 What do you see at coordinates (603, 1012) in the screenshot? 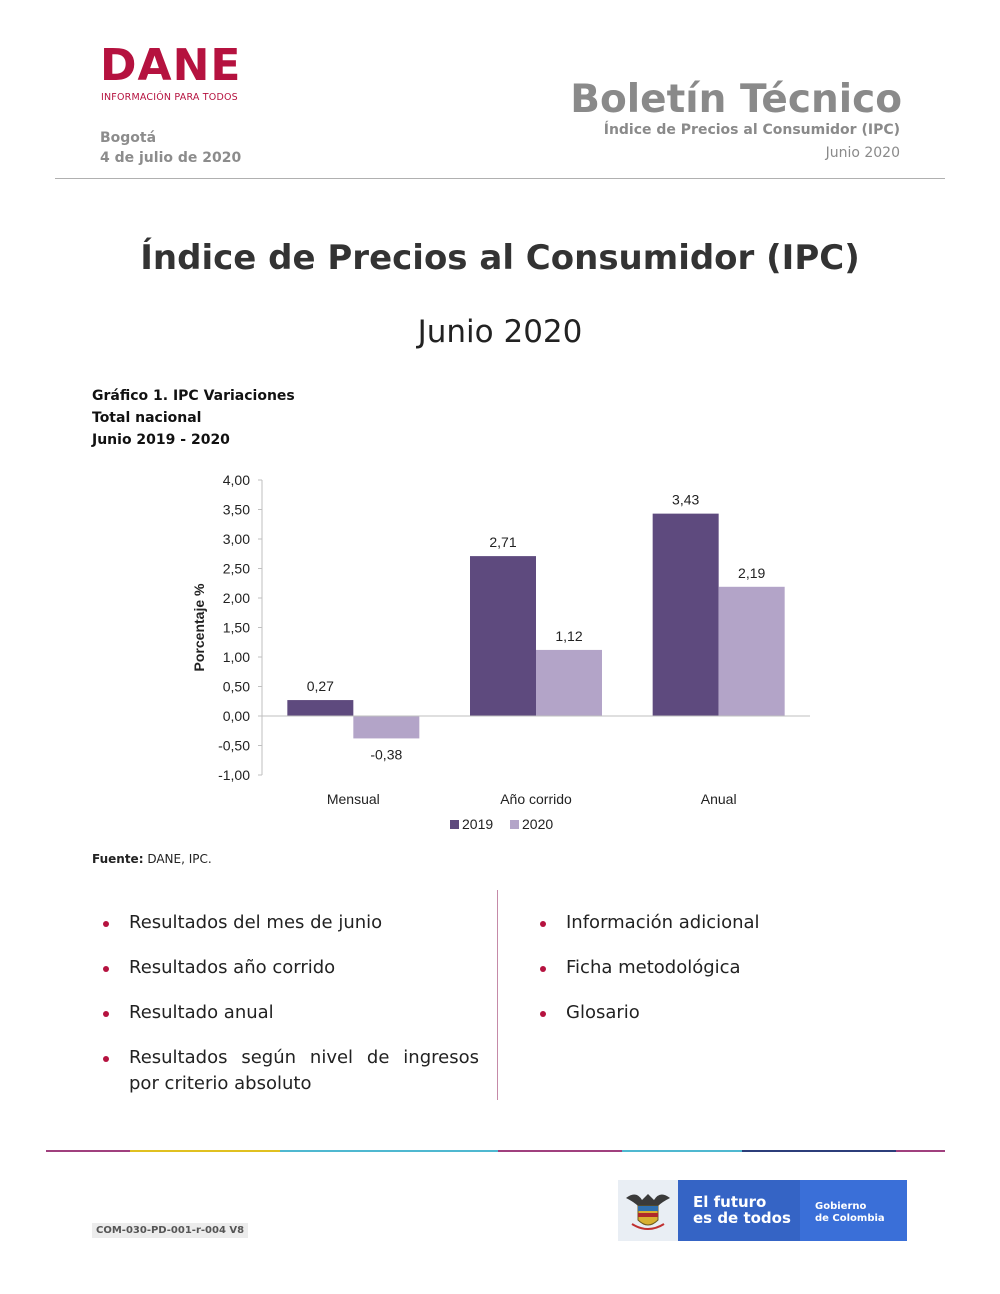
I see `list-item-label: Glosario` at bounding box center [603, 1012].